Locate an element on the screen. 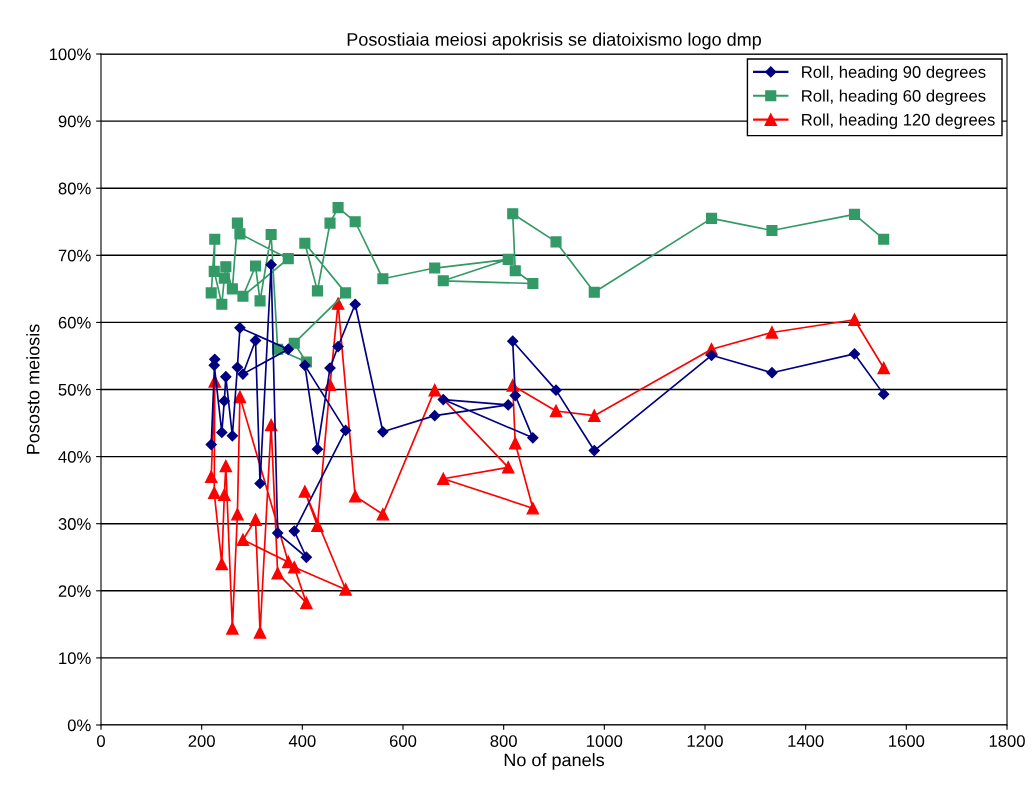 The image size is (1034, 799). x-tick-label: 1400 is located at coordinates (806, 741).